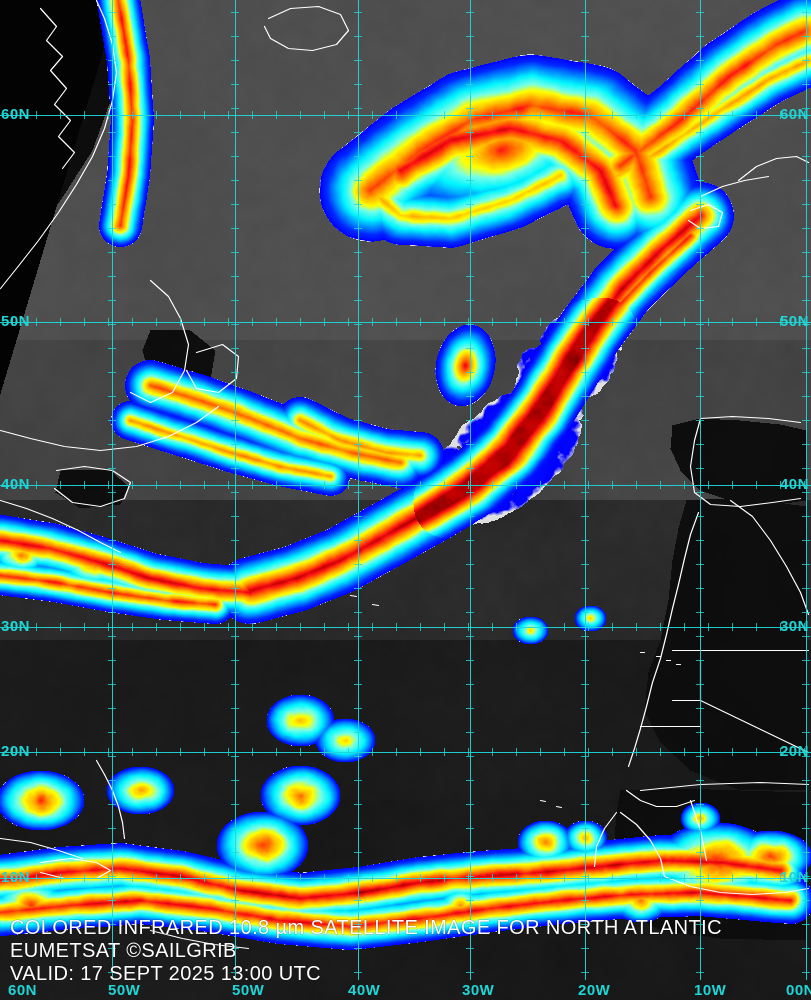 The width and height of the screenshot is (811, 1000). What do you see at coordinates (798, 990) in the screenshot?
I see `longitude-label: 00N` at bounding box center [798, 990].